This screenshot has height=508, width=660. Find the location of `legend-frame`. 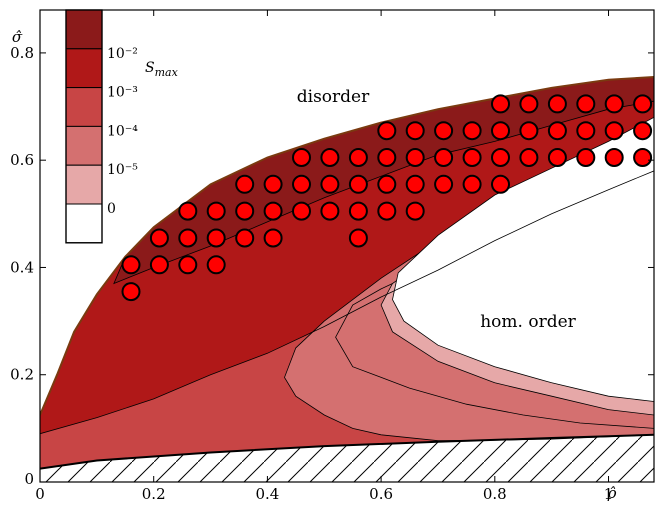

legend-frame is located at coordinates (84, 126).